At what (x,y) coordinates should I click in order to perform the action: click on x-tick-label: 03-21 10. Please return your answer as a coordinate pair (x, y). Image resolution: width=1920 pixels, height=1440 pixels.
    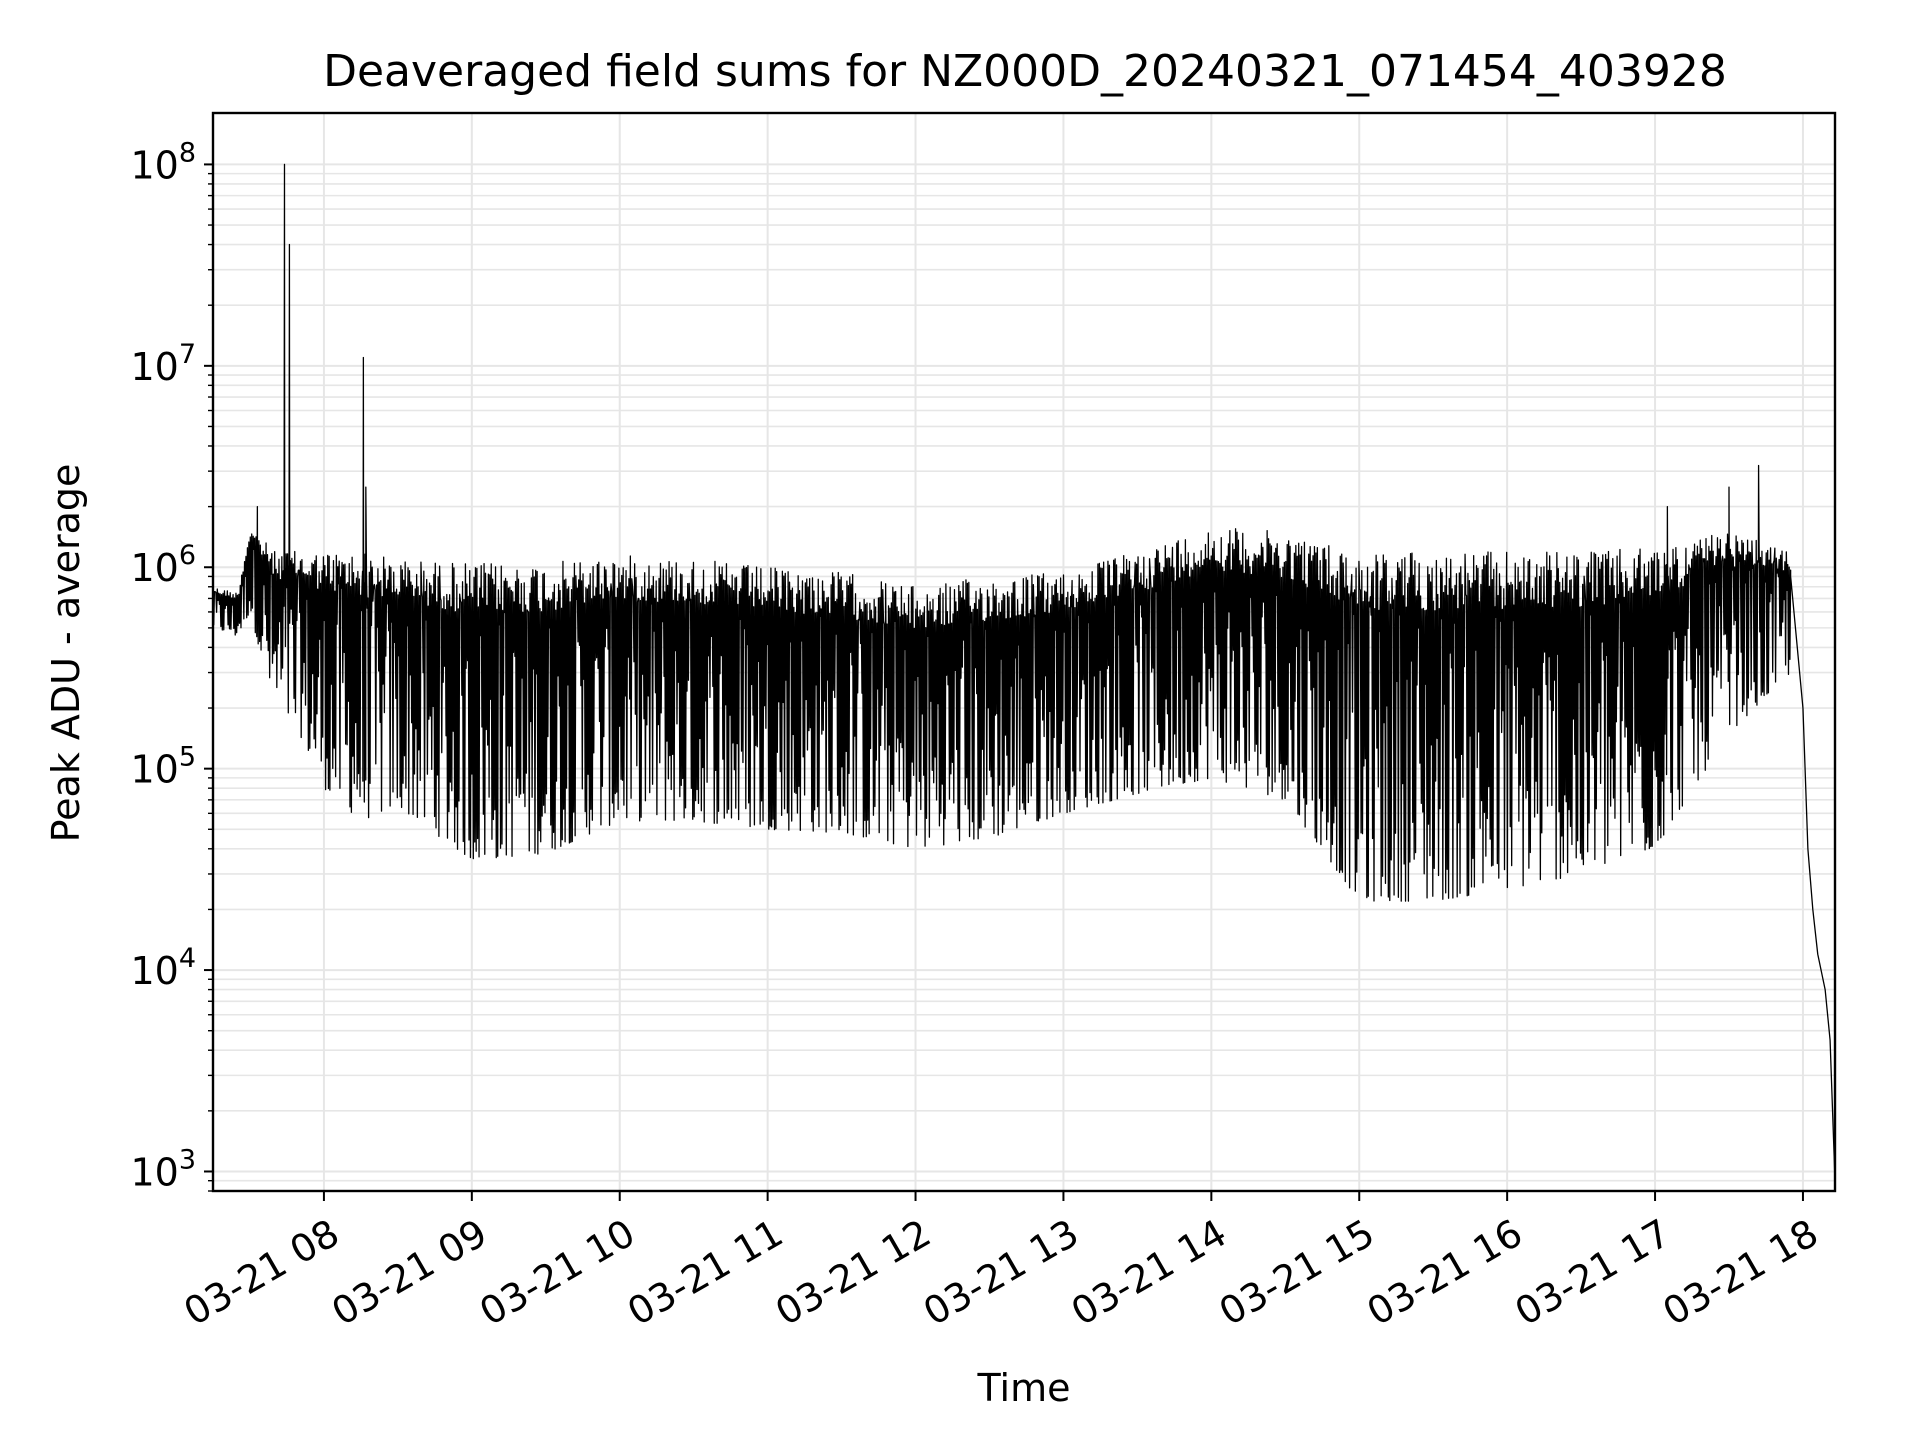
    Looking at the image, I should click on (557, 1273).